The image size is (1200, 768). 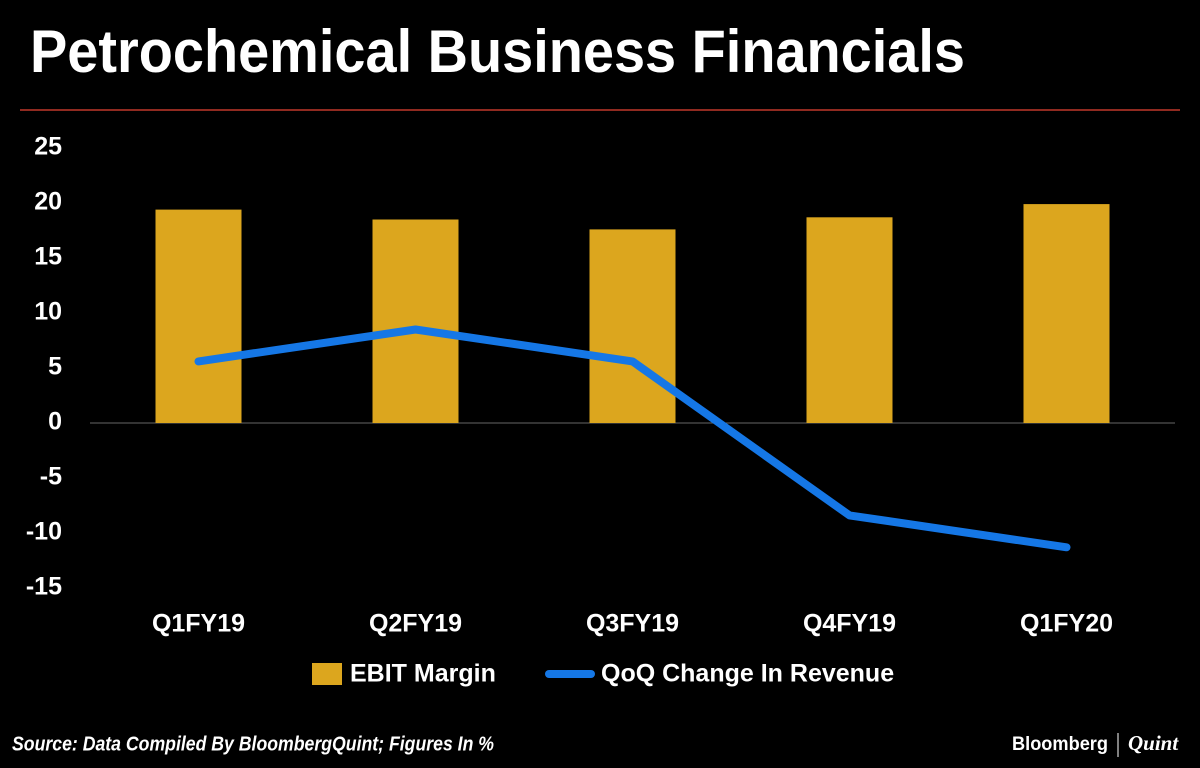 I want to click on chart-title: Petrochemical Business Financials, so click(x=497, y=51).